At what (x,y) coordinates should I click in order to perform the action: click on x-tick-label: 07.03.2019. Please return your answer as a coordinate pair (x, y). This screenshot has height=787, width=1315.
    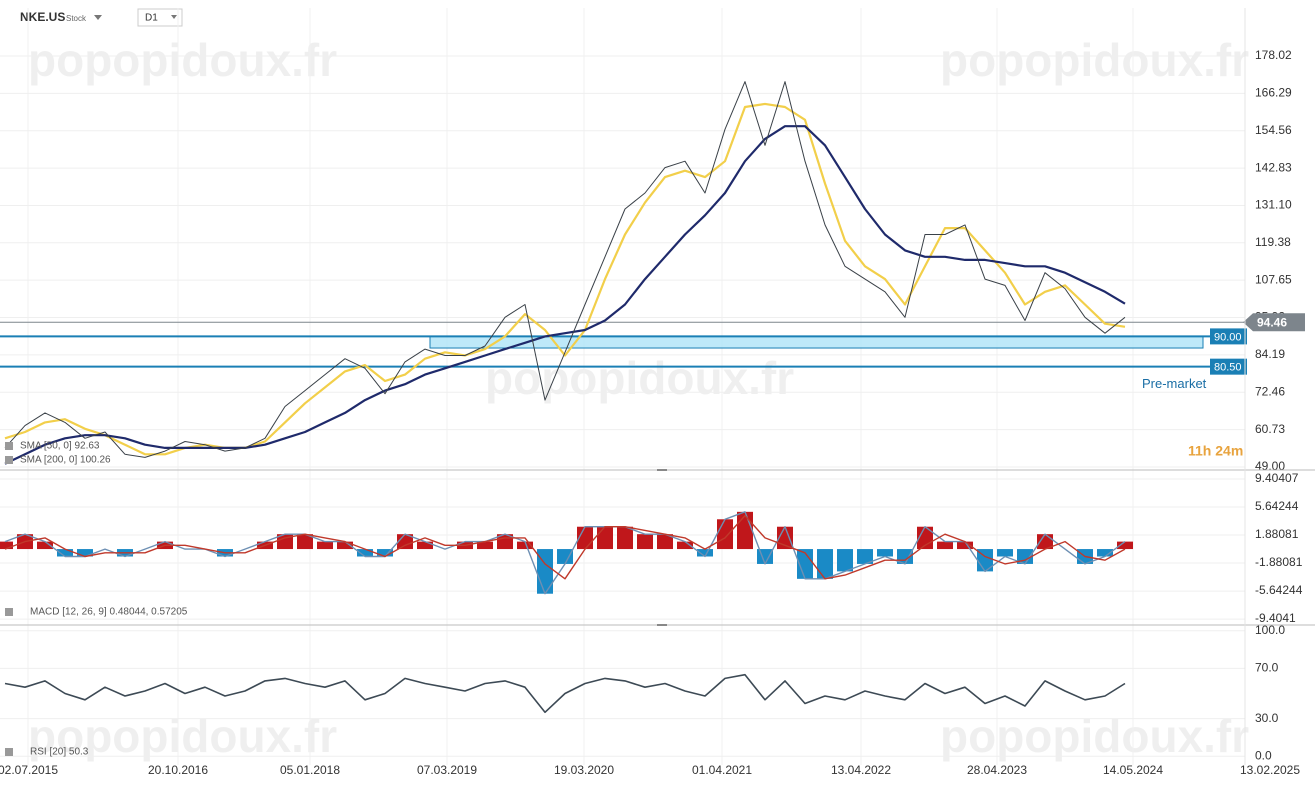
    Looking at the image, I should click on (447, 770).